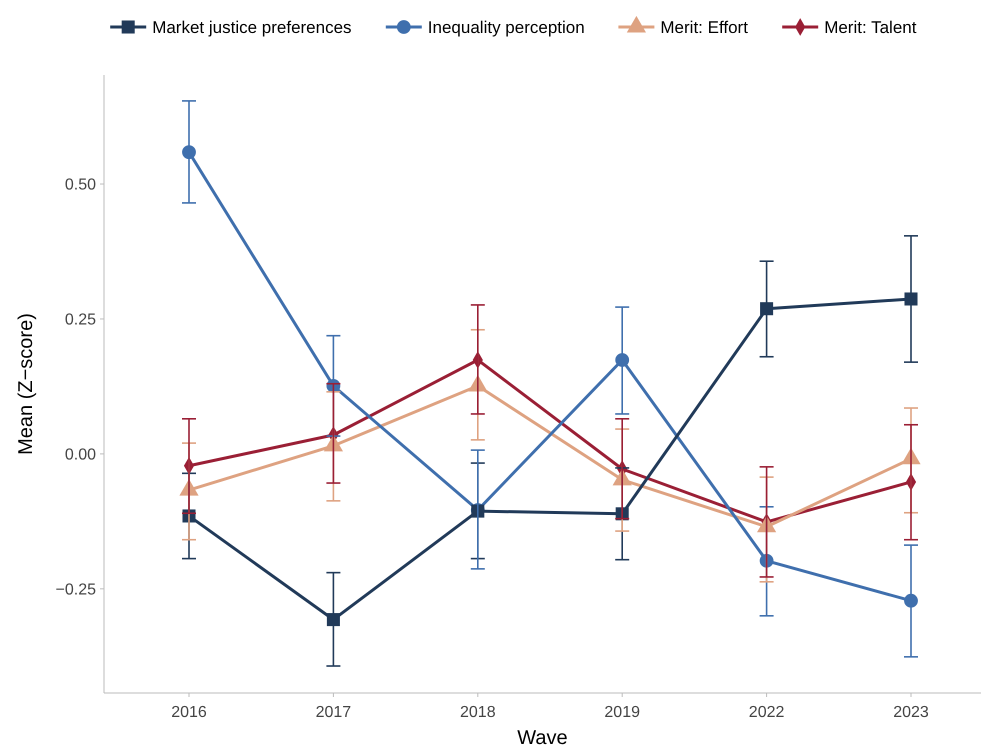 The height and width of the screenshot is (749, 982). What do you see at coordinates (252, 27) in the screenshot?
I see `legend-label: Market justice preferences` at bounding box center [252, 27].